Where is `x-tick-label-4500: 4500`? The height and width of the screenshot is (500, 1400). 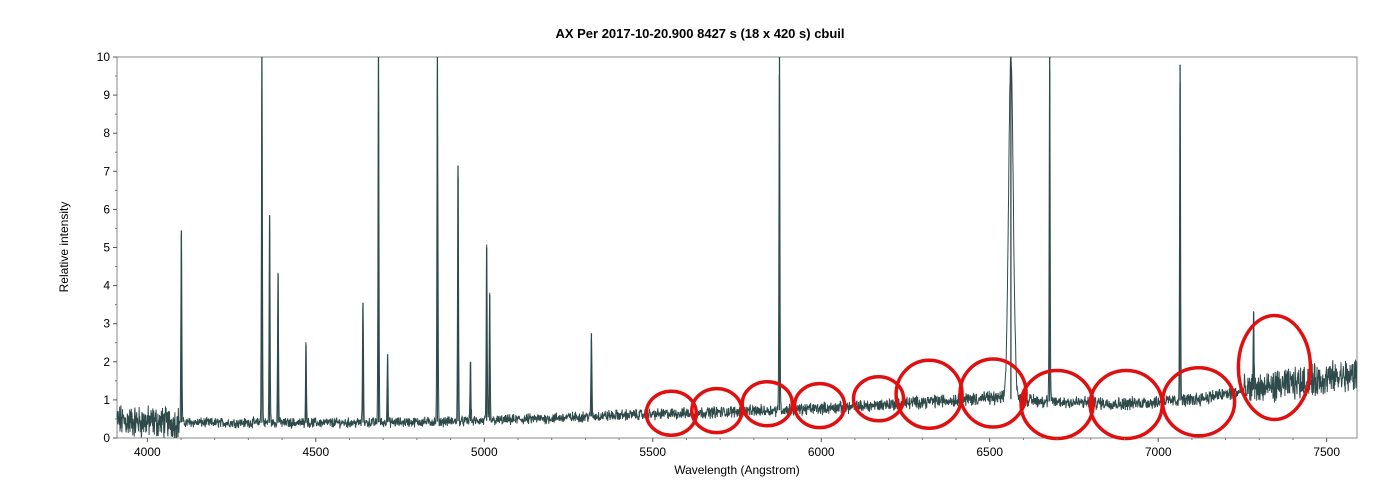
x-tick-label-4500: 4500 is located at coordinates (315, 452).